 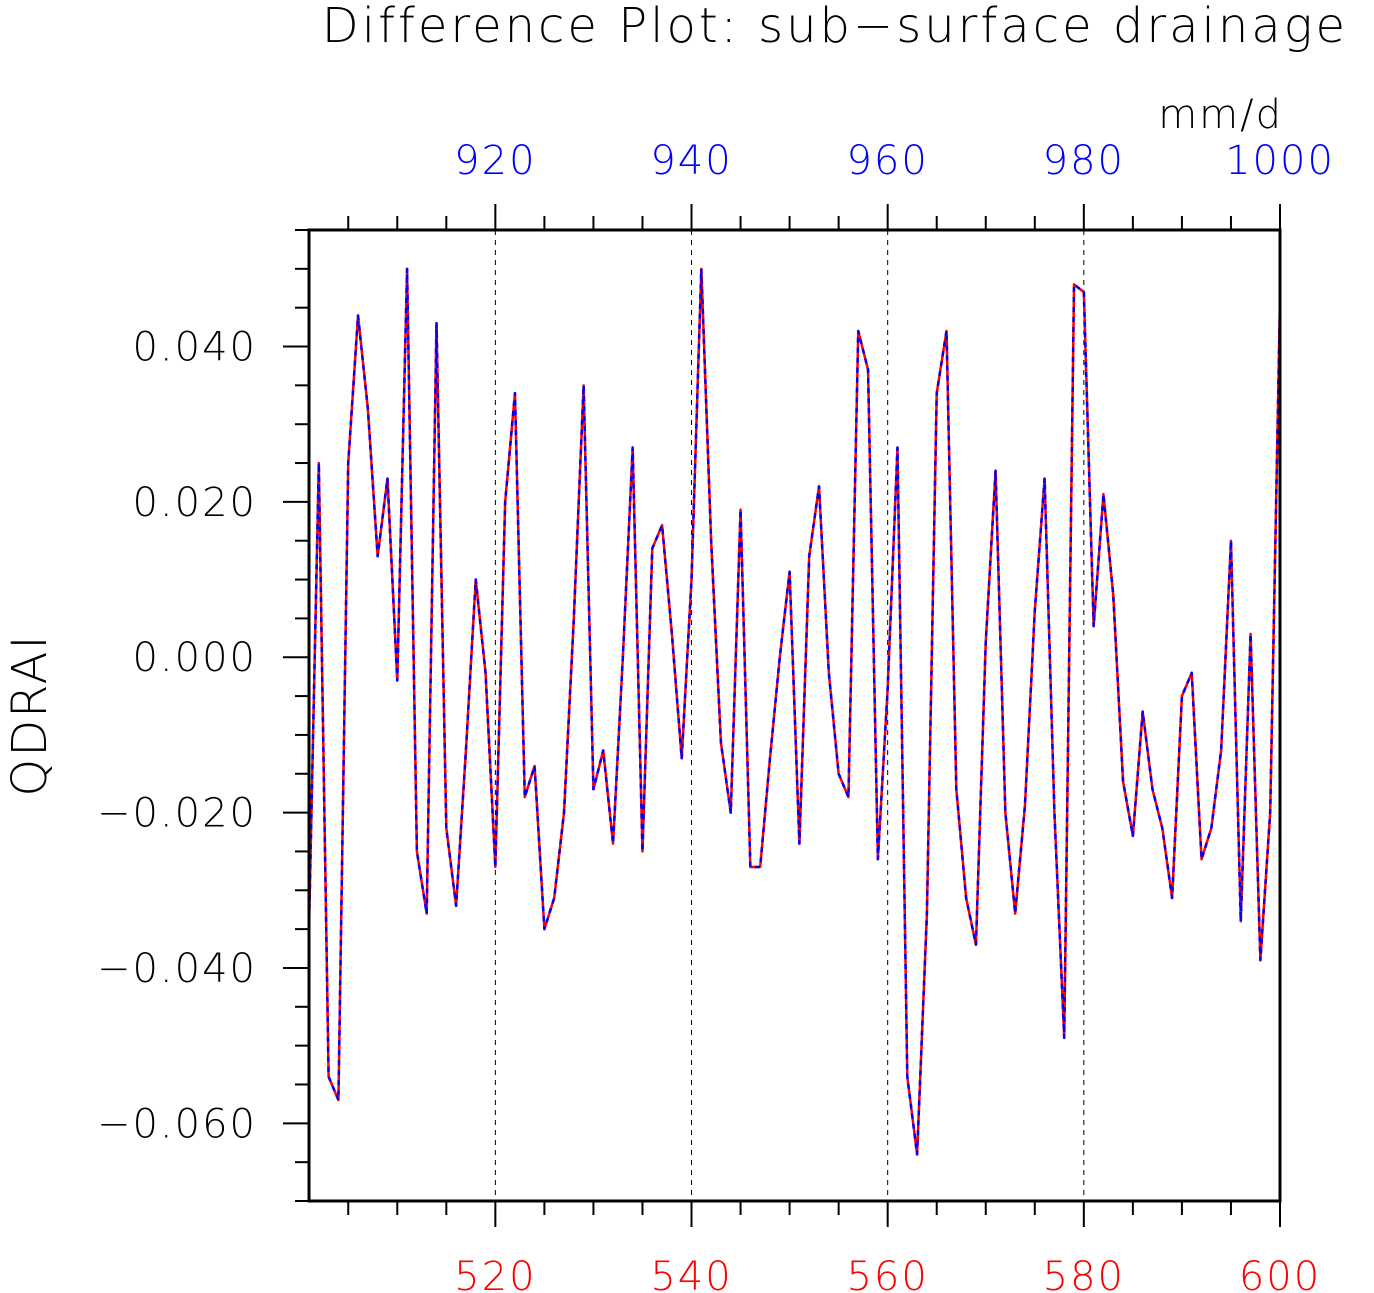 I want to click on chart-title: Difference Plot: sub−surface drainage, so click(x=835, y=27).